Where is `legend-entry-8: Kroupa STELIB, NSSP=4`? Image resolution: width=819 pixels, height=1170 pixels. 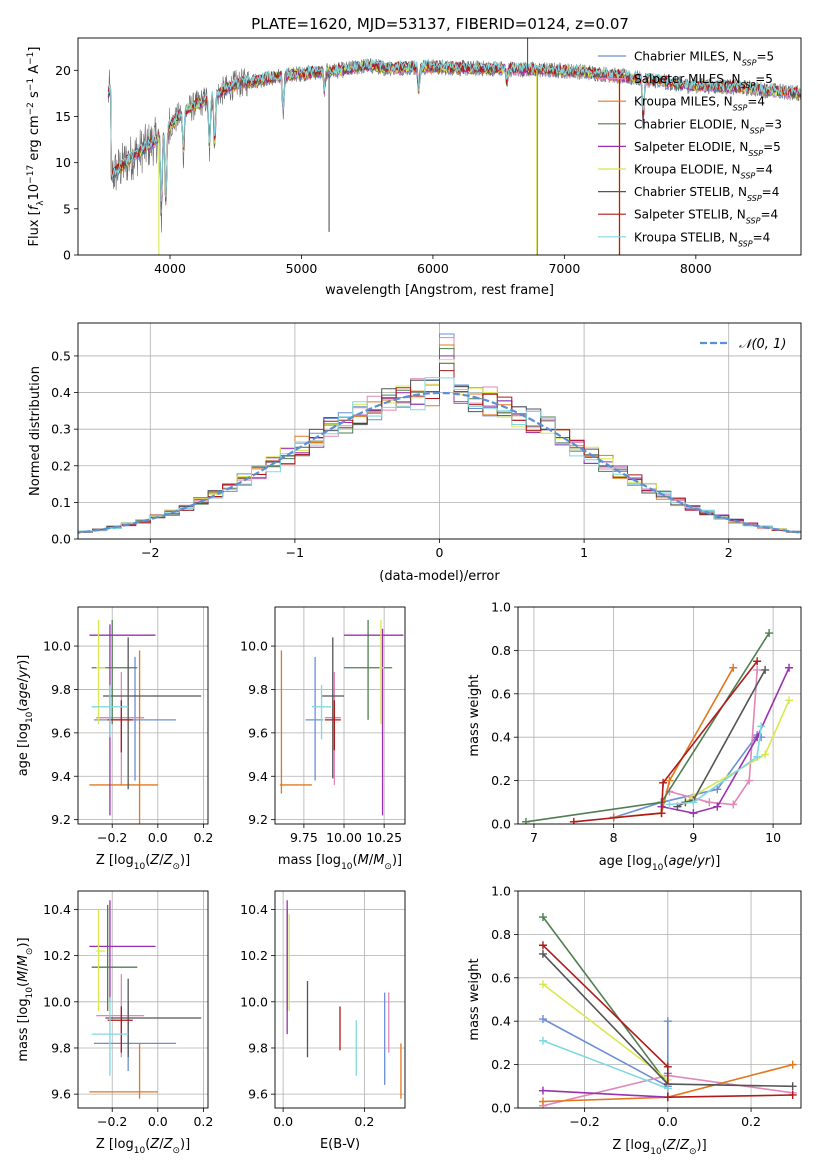 legend-entry-8: Kroupa STELIB, NSSP=4 is located at coordinates (702, 239).